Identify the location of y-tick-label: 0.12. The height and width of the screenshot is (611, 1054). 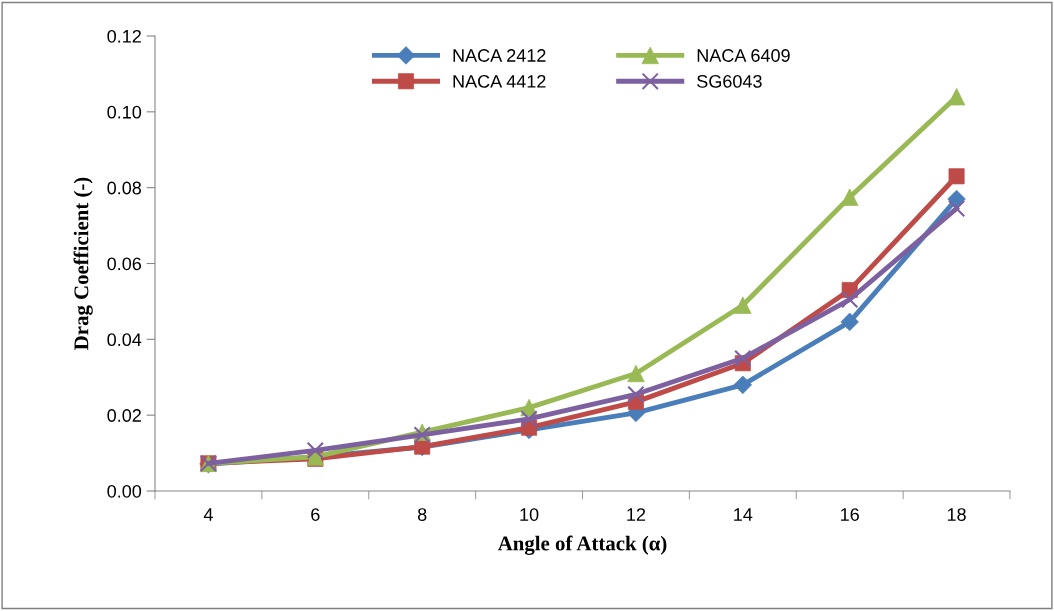
(124, 36).